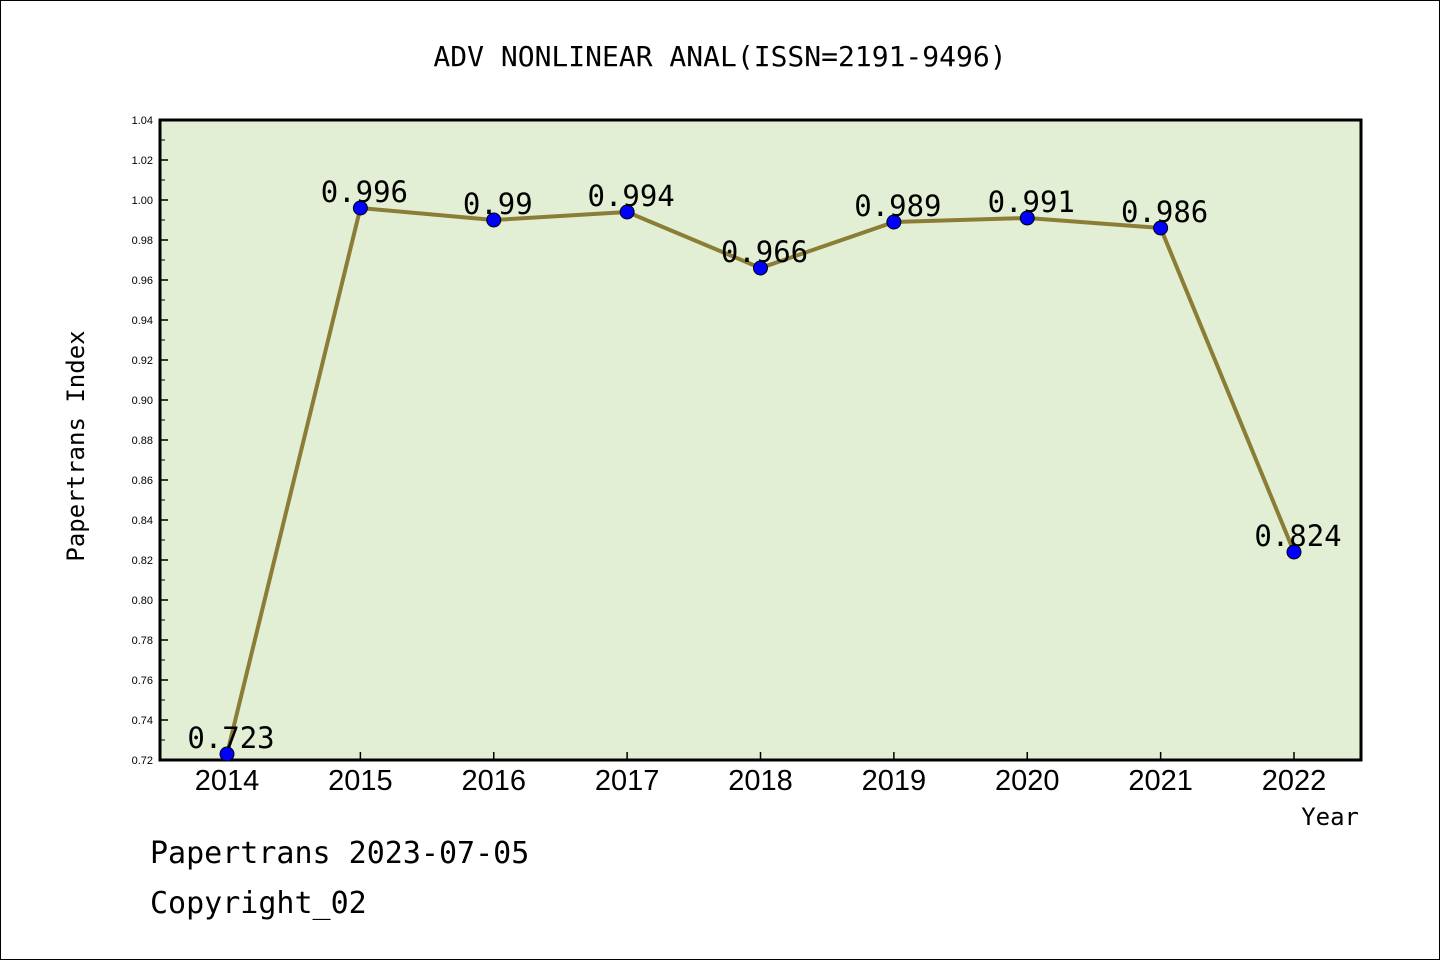  Describe the element at coordinates (142, 521) in the screenshot. I see `y-tick-label: 0.84` at that location.